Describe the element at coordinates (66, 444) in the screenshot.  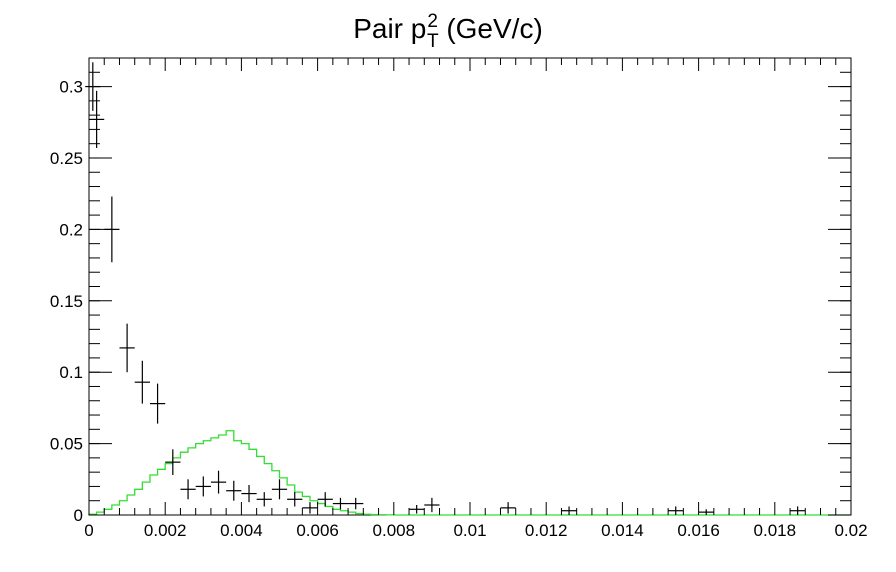
I see `y-tick-label: 0.05` at that location.